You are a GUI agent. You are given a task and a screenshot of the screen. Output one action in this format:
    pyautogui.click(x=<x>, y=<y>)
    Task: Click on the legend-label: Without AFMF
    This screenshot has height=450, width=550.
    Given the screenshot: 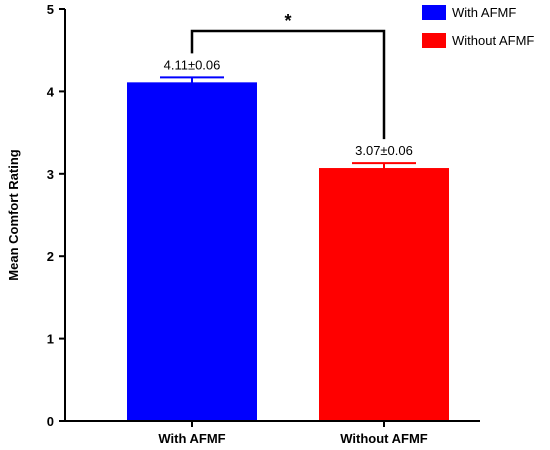 What is the action you would take?
    pyautogui.click(x=493, y=40)
    